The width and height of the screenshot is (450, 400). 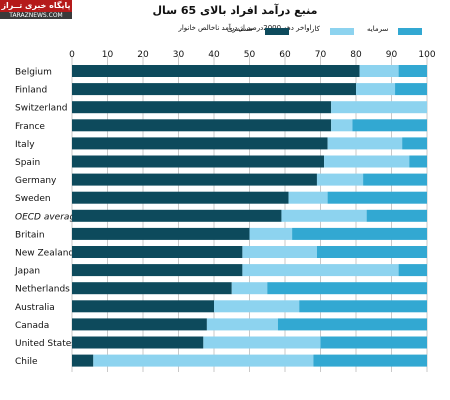 I want to click on category-label: OECD average, so click(x=48, y=217).